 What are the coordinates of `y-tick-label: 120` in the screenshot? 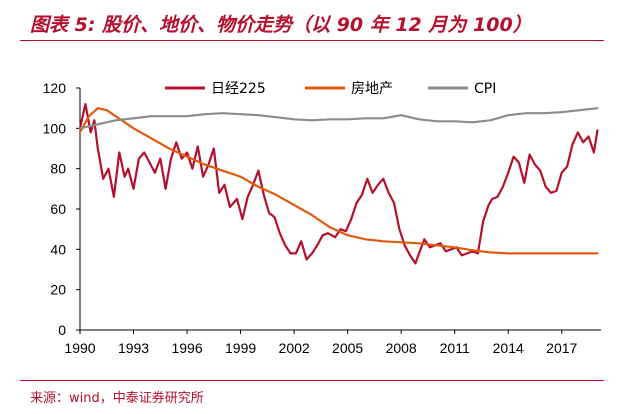 It's located at (55, 88).